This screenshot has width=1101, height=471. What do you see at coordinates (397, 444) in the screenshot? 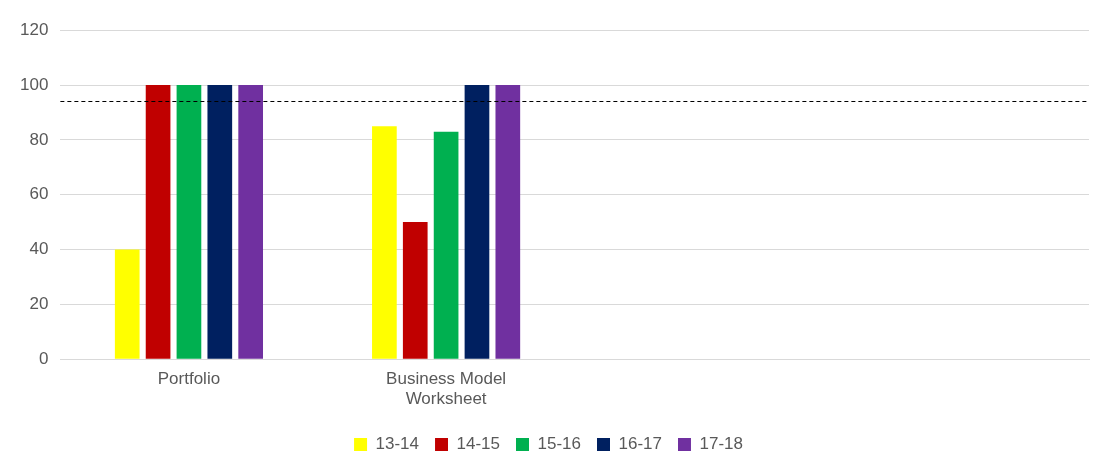
I see `legend-label: 13-14` at bounding box center [397, 444].